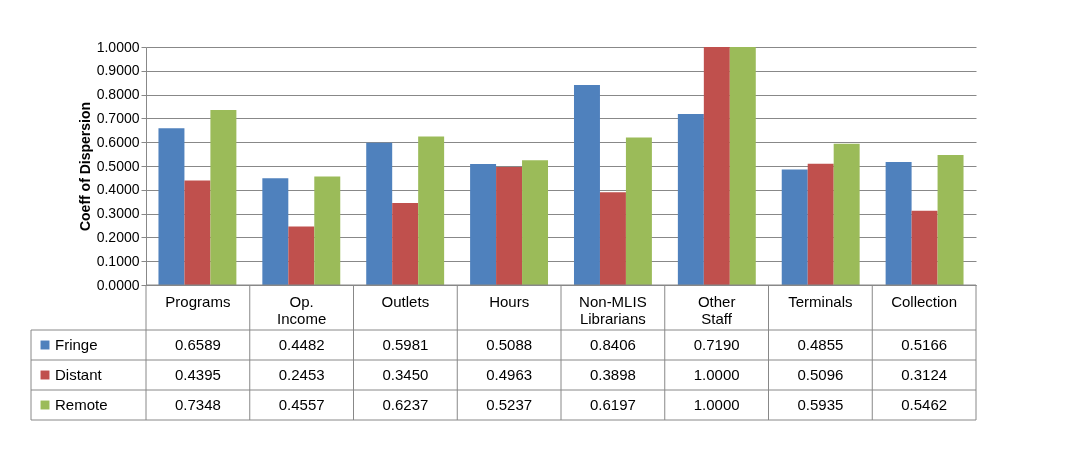 Image resolution: width=1078 pixels, height=457 pixels. Describe the element at coordinates (301, 344) in the screenshot. I see `data-label: 0.4482` at that location.